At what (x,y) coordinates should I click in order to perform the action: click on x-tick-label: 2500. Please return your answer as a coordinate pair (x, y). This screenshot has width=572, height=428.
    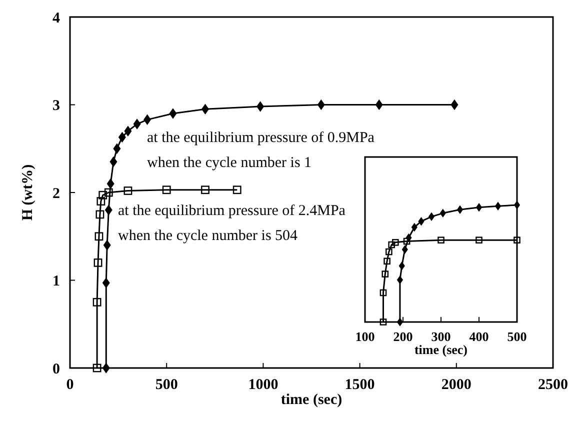
    Looking at the image, I should click on (553, 385).